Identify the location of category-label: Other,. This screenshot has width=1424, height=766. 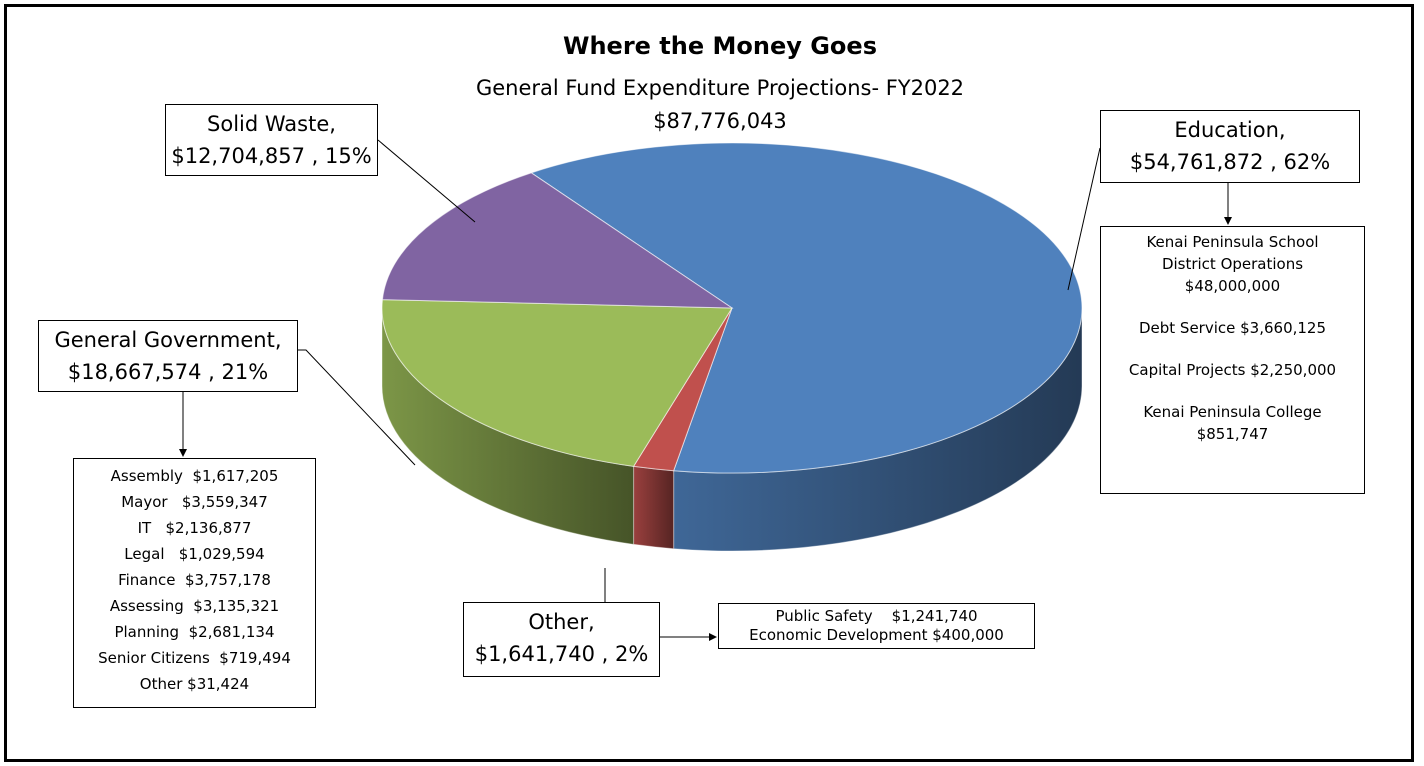
(561, 622).